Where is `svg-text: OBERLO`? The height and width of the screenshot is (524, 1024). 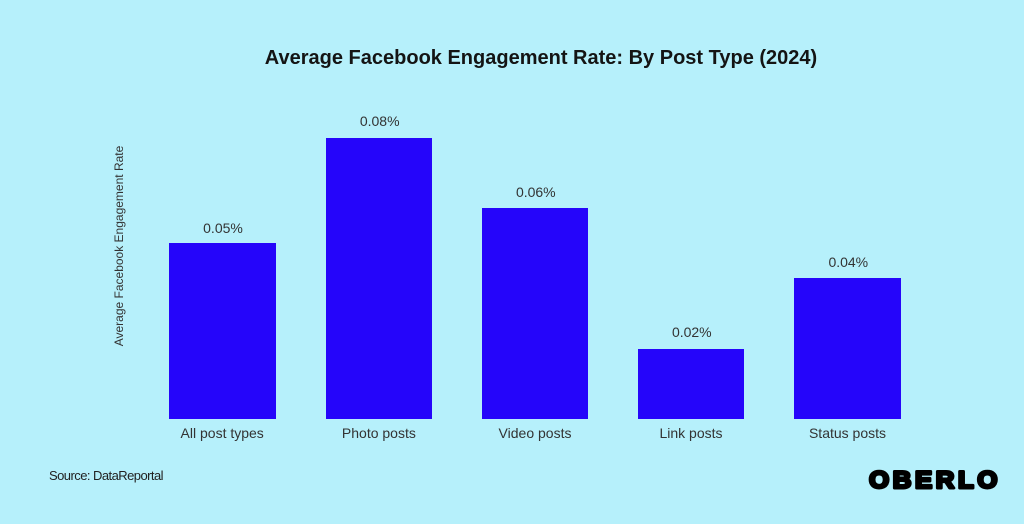
svg-text: OBERLO is located at coordinates (935, 481).